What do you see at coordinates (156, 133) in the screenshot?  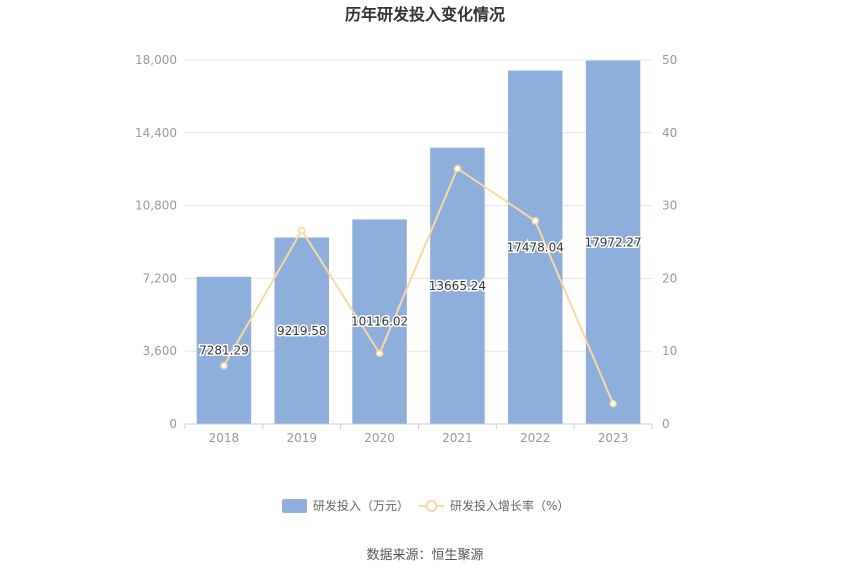 I see `y-left-tick-label: 14,400` at bounding box center [156, 133].